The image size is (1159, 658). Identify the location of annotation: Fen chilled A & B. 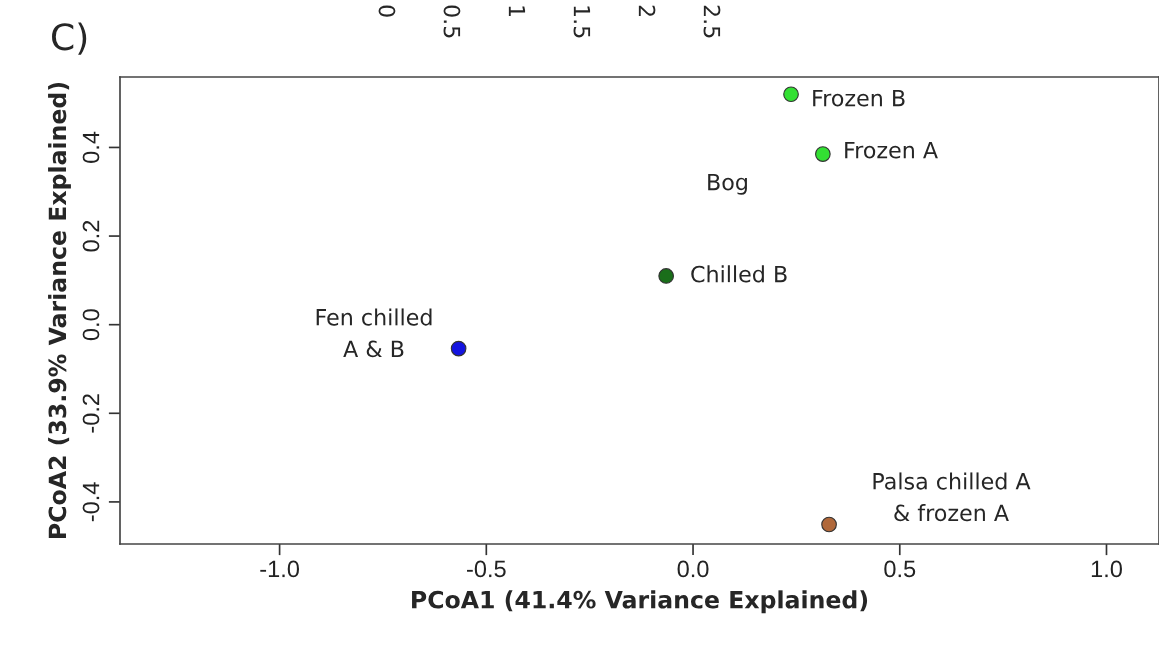
(374, 333).